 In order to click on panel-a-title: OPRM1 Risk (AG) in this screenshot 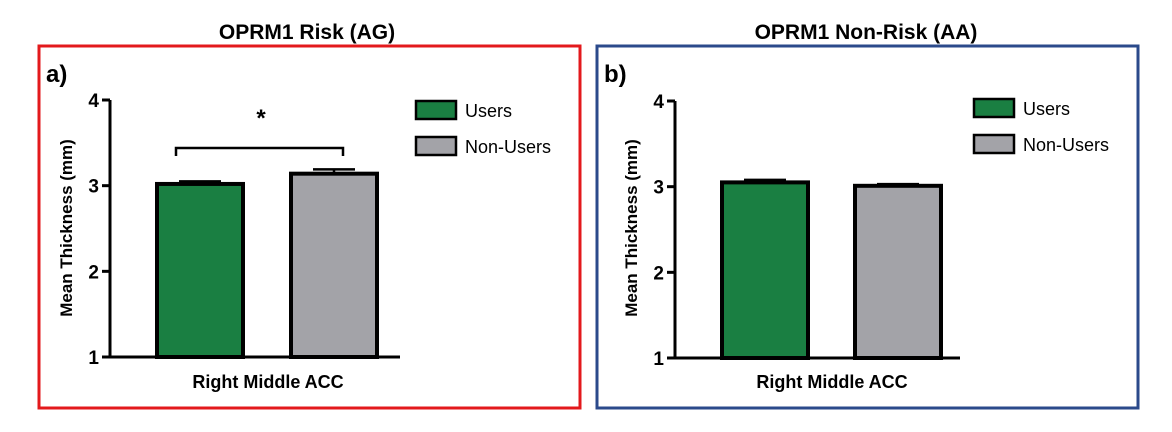, I will do `click(307, 32)`.